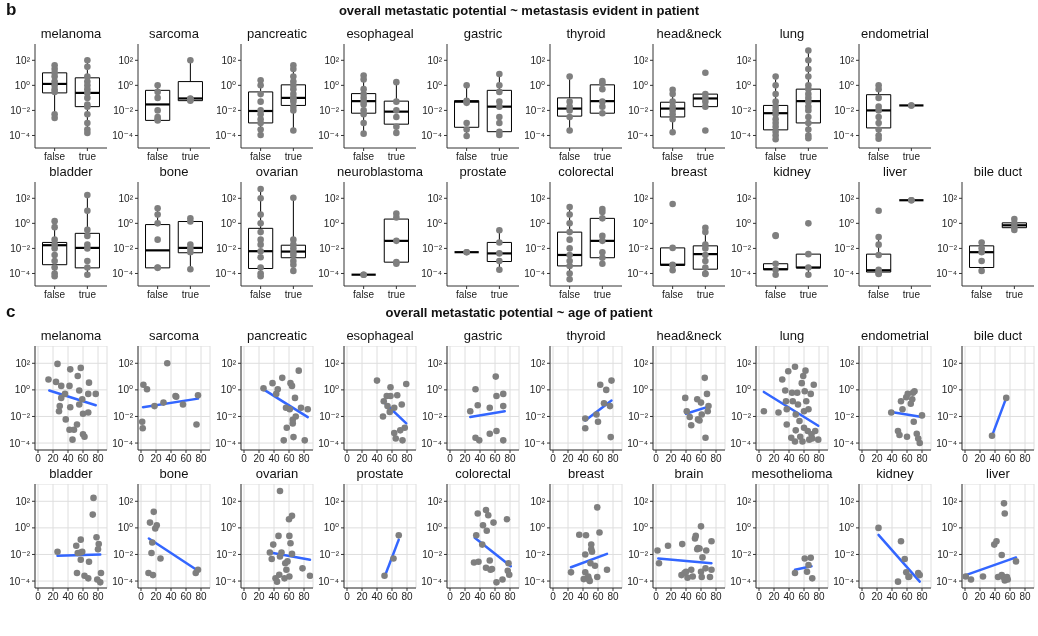 The width and height of the screenshot is (1038, 636). What do you see at coordinates (380, 171) in the screenshot?
I see `chart-title: neuroblastoma` at bounding box center [380, 171].